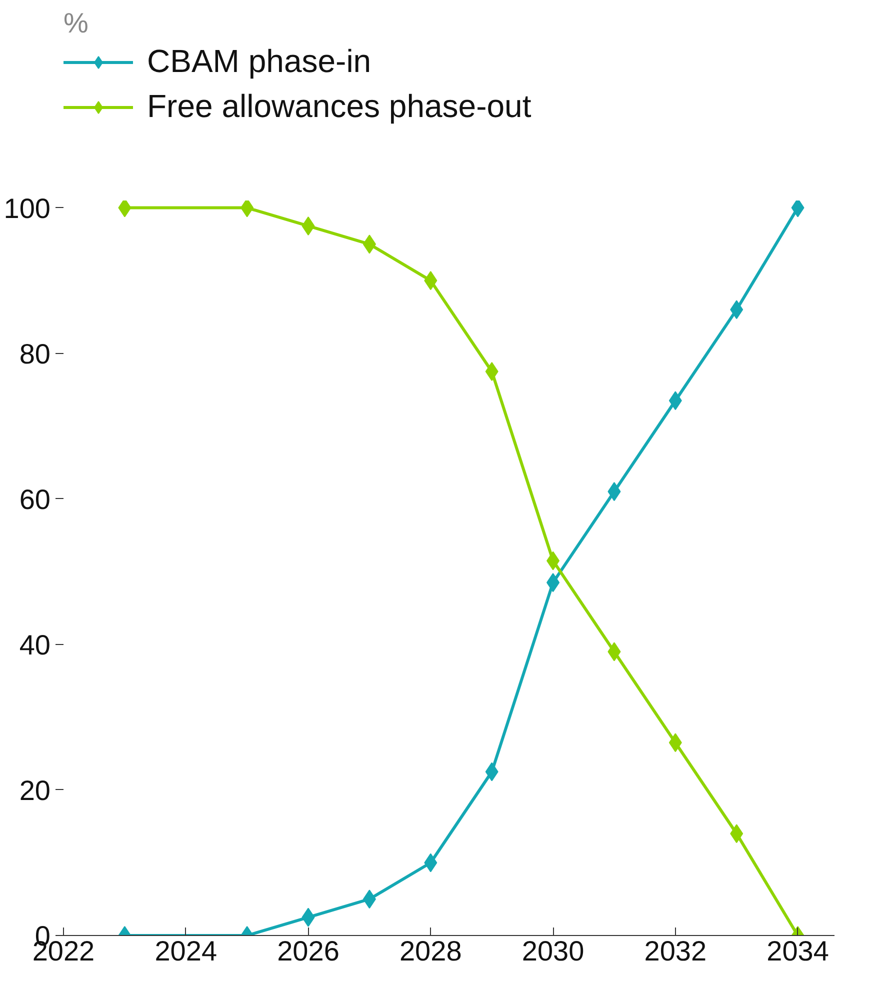  Describe the element at coordinates (27, 208) in the screenshot. I see `y-tick-label: 100` at that location.